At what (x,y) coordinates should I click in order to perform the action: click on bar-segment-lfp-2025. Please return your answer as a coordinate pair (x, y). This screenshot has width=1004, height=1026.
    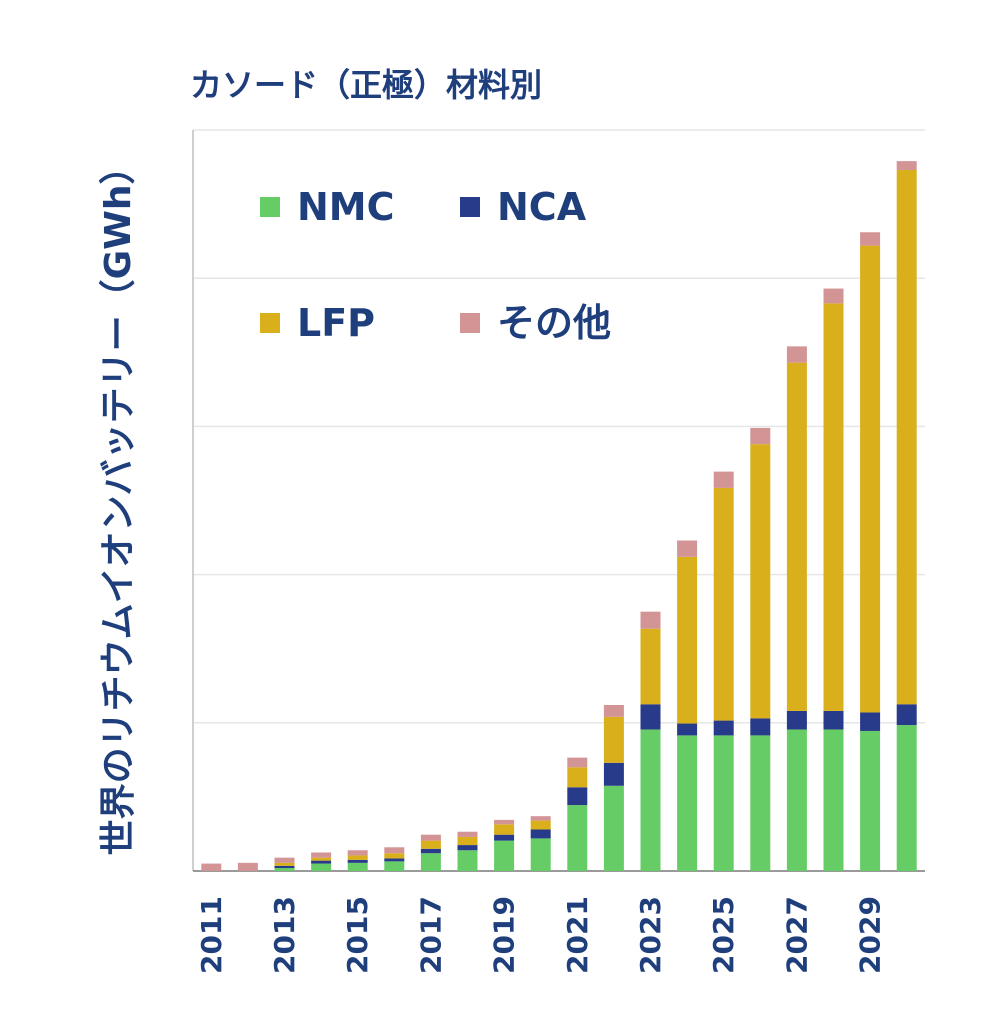
    Looking at the image, I should click on (723, 604).